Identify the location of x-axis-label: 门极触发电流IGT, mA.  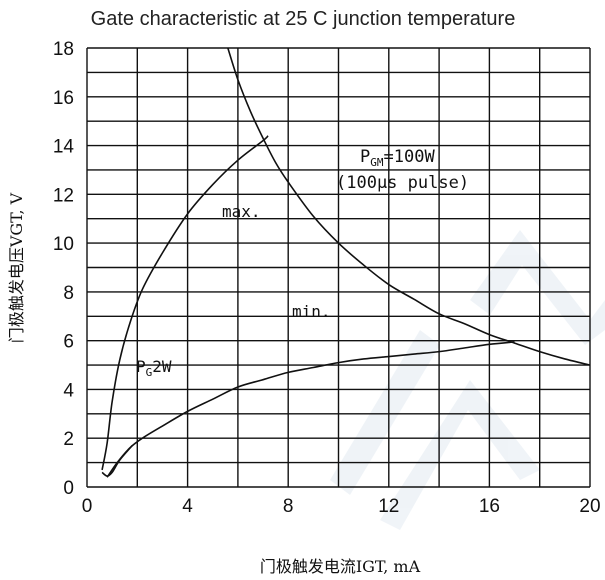
(340, 566).